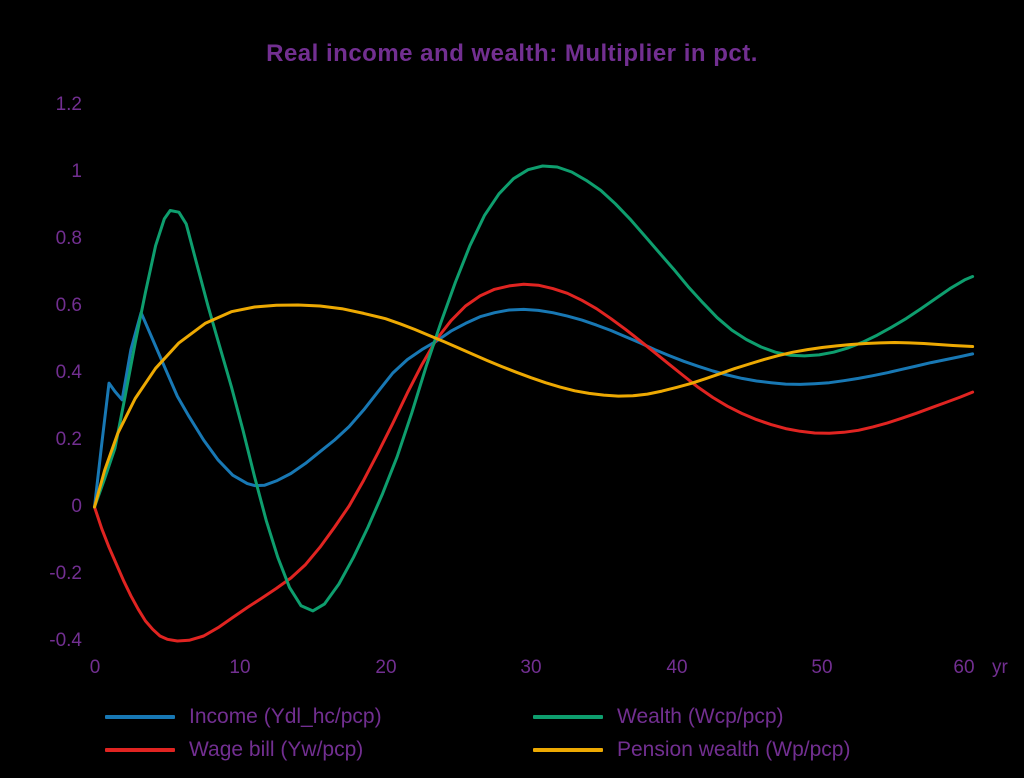  Describe the element at coordinates (95, 667) in the screenshot. I see `x-tick-label: 0` at that location.